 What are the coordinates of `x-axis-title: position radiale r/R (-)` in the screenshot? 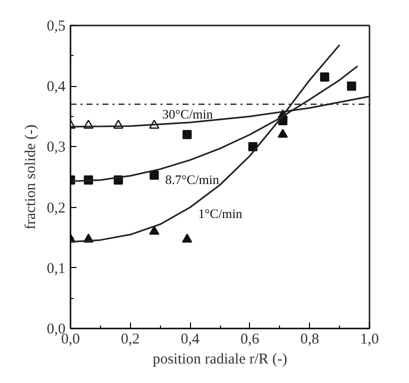 It's located at (220, 360).